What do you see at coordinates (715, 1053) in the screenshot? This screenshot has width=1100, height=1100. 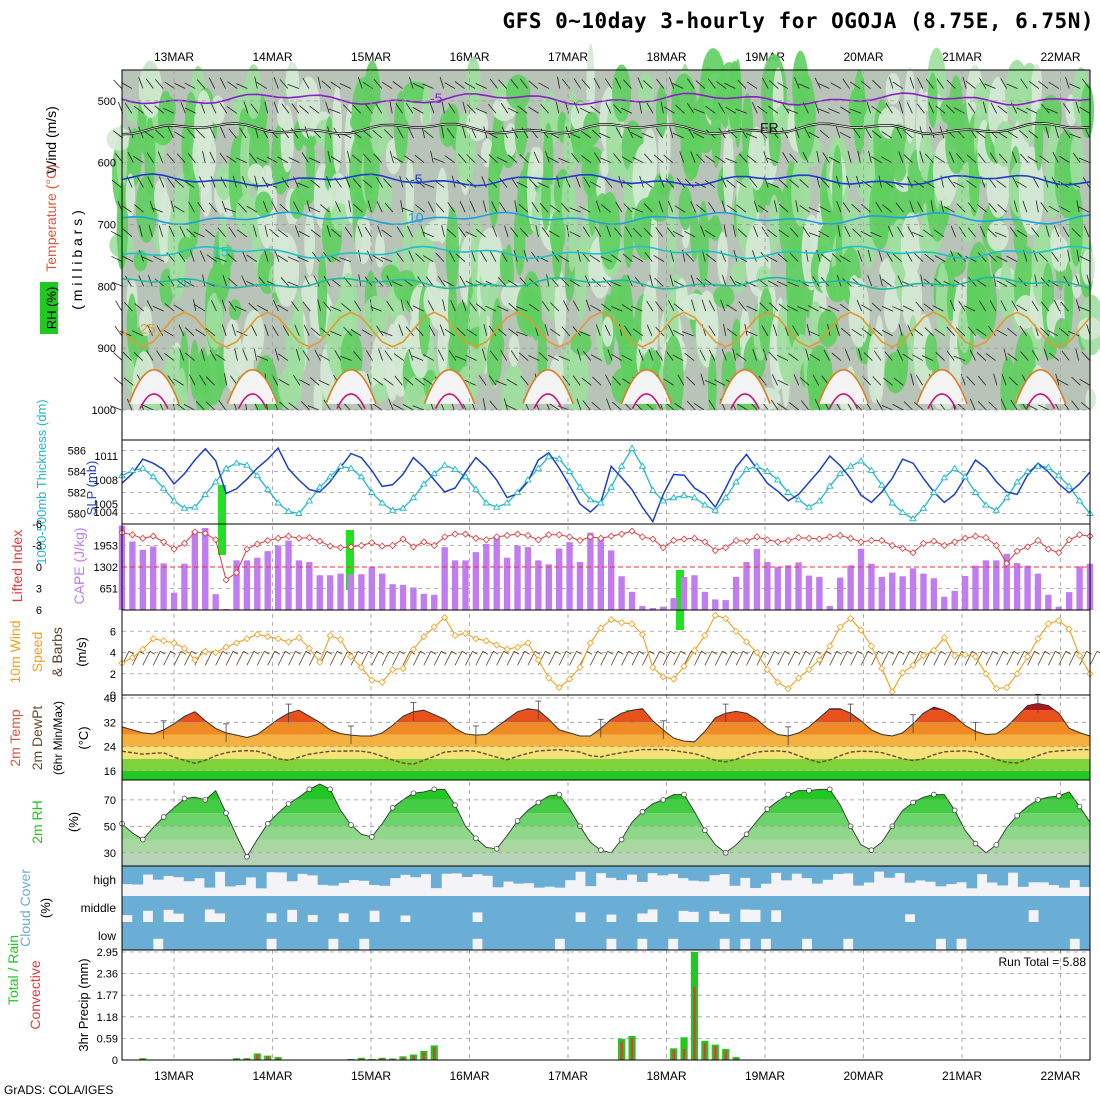 I see `precip-conv-bar` at bounding box center [715, 1053].